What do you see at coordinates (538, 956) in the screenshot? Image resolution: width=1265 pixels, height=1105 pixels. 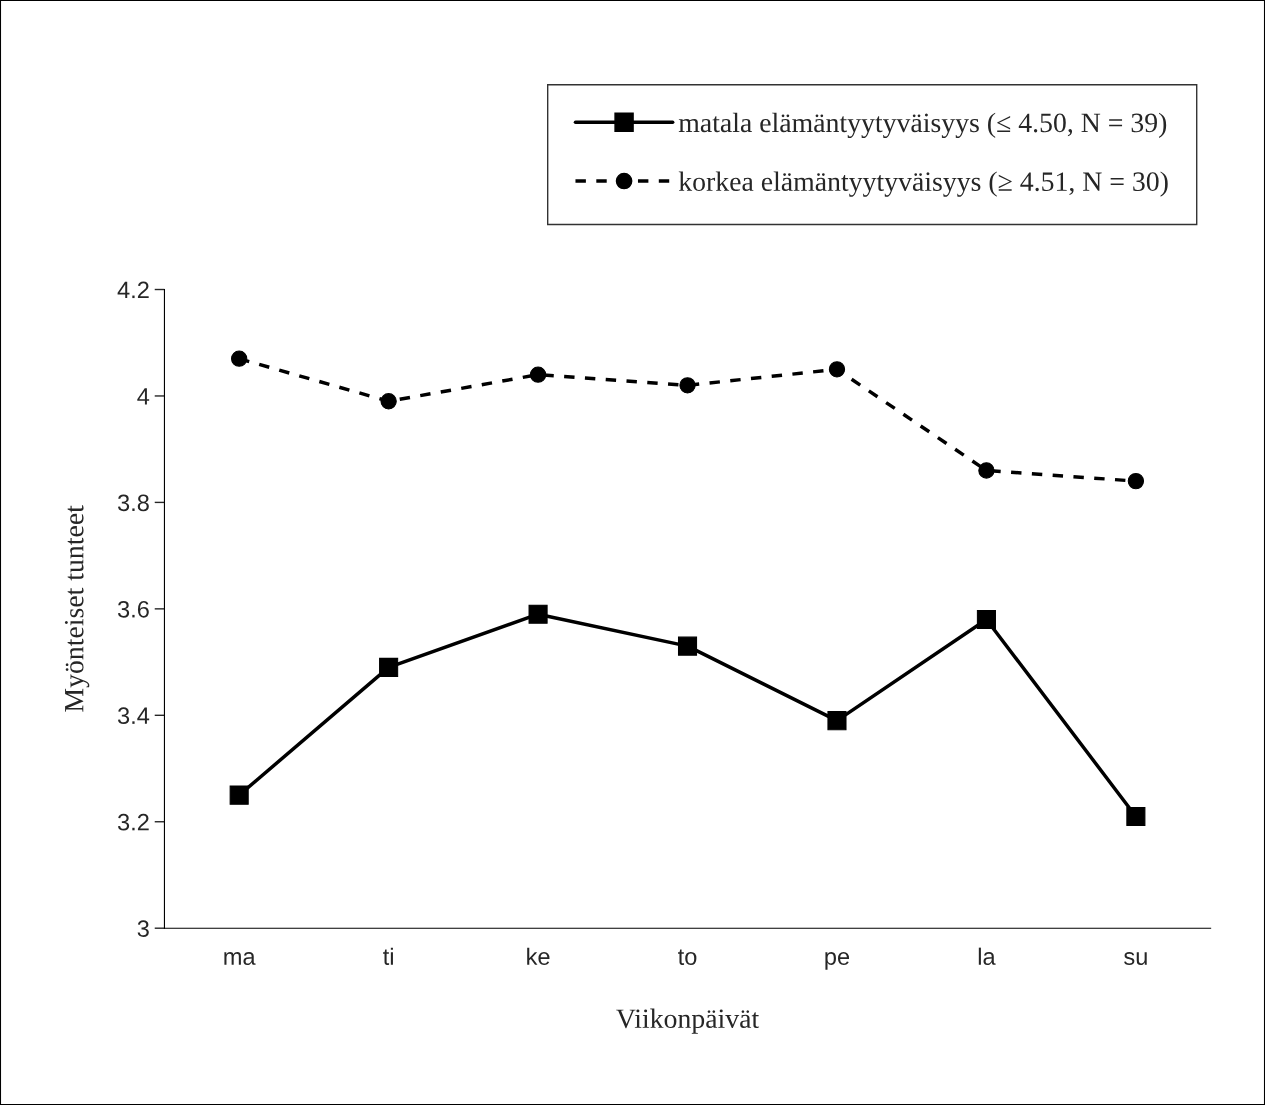 I see `x-tick-label: ke` at bounding box center [538, 956].